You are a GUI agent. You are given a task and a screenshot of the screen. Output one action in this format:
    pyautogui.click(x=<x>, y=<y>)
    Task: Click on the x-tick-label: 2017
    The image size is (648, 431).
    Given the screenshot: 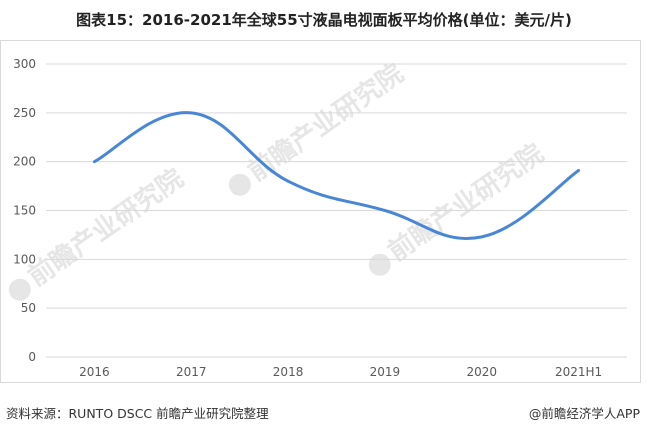 What is the action you would take?
    pyautogui.click(x=191, y=372)
    